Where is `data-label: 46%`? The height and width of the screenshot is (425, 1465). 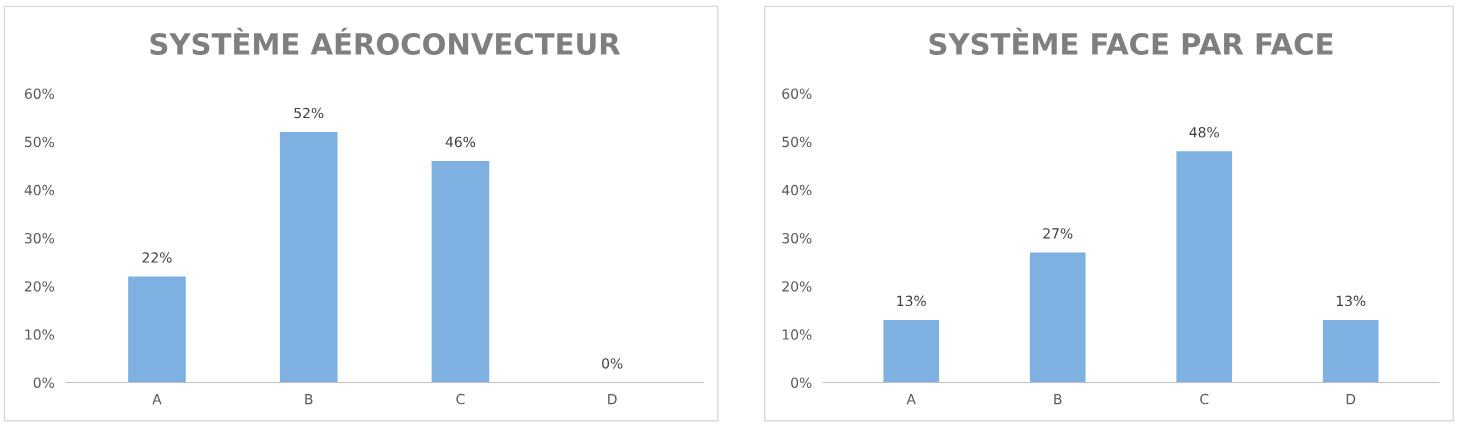 data-label: 46% is located at coordinates (460, 142).